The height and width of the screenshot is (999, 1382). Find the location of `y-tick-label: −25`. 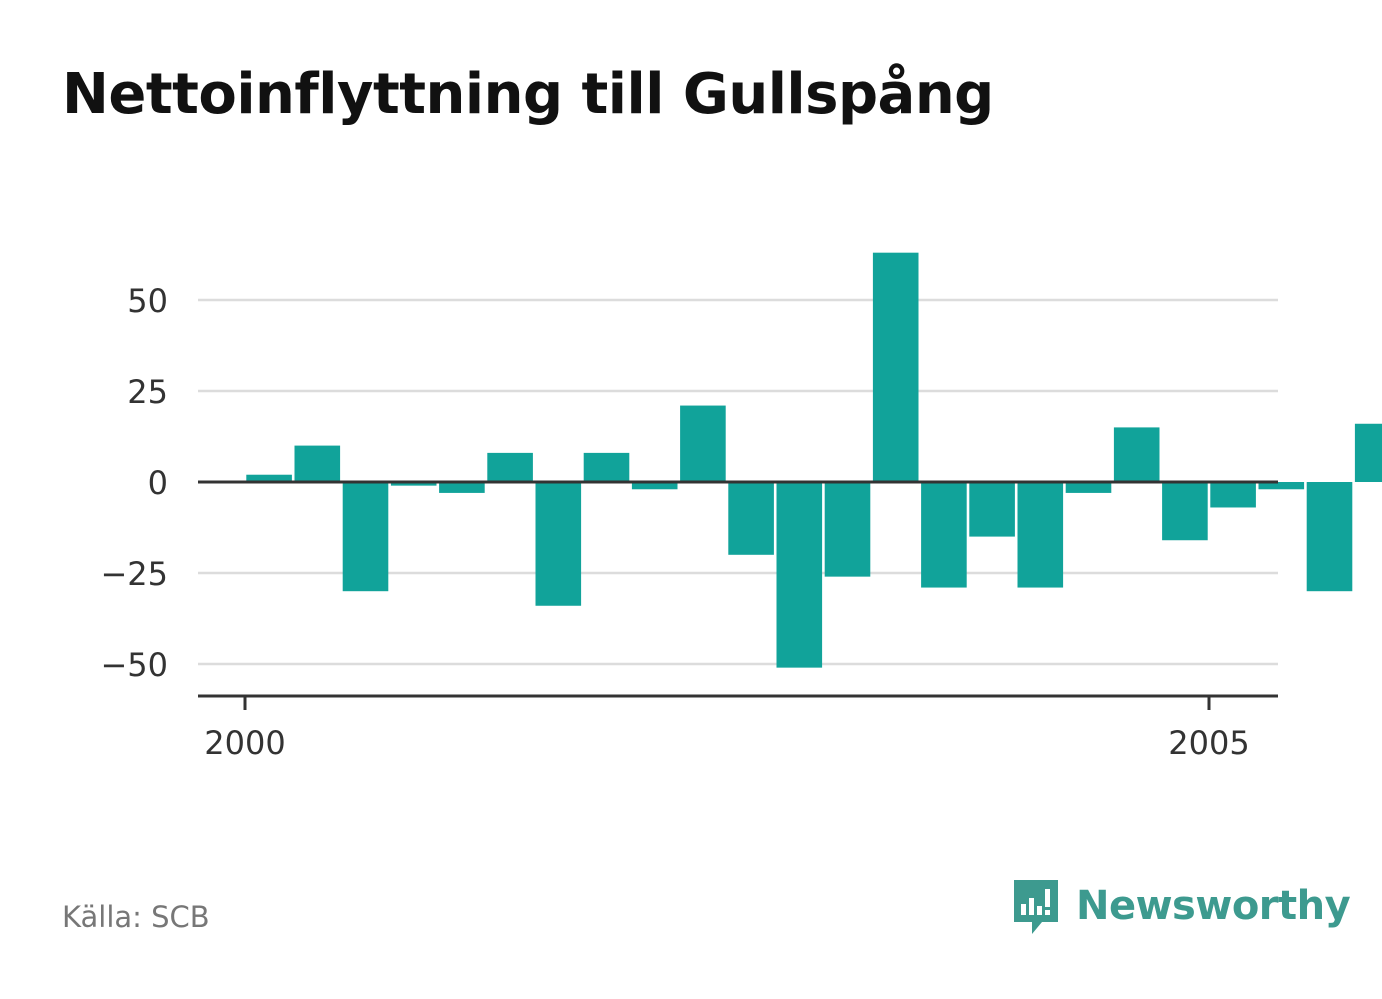

y-tick-label: −25 is located at coordinates (134, 574).